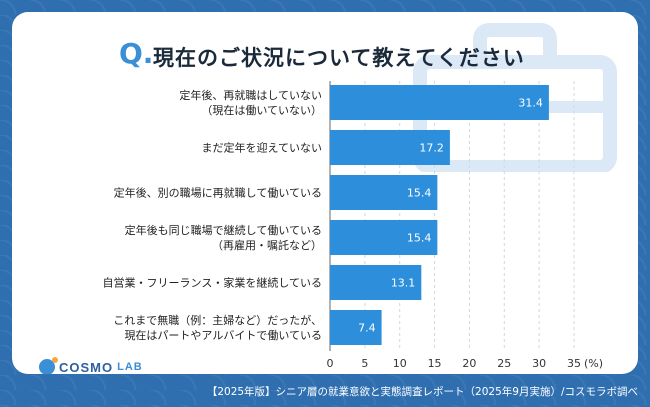 This screenshot has height=407, width=650. What do you see at coordinates (400, 363) in the screenshot?
I see `x-tick-label: 10` at bounding box center [400, 363].